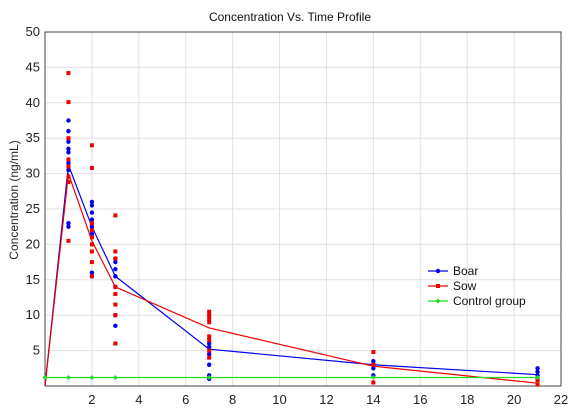 The width and height of the screenshot is (574, 409). What do you see at coordinates (185, 399) in the screenshot?
I see `x-tick-label: 6` at bounding box center [185, 399].